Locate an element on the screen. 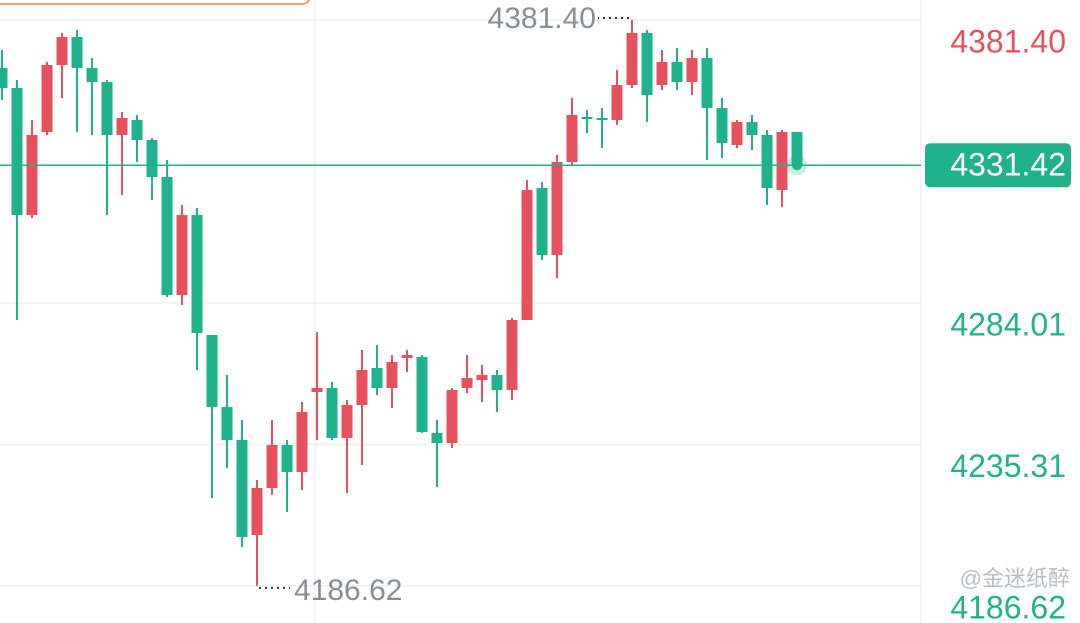  annotation-low: 4186.62 is located at coordinates (348, 590).